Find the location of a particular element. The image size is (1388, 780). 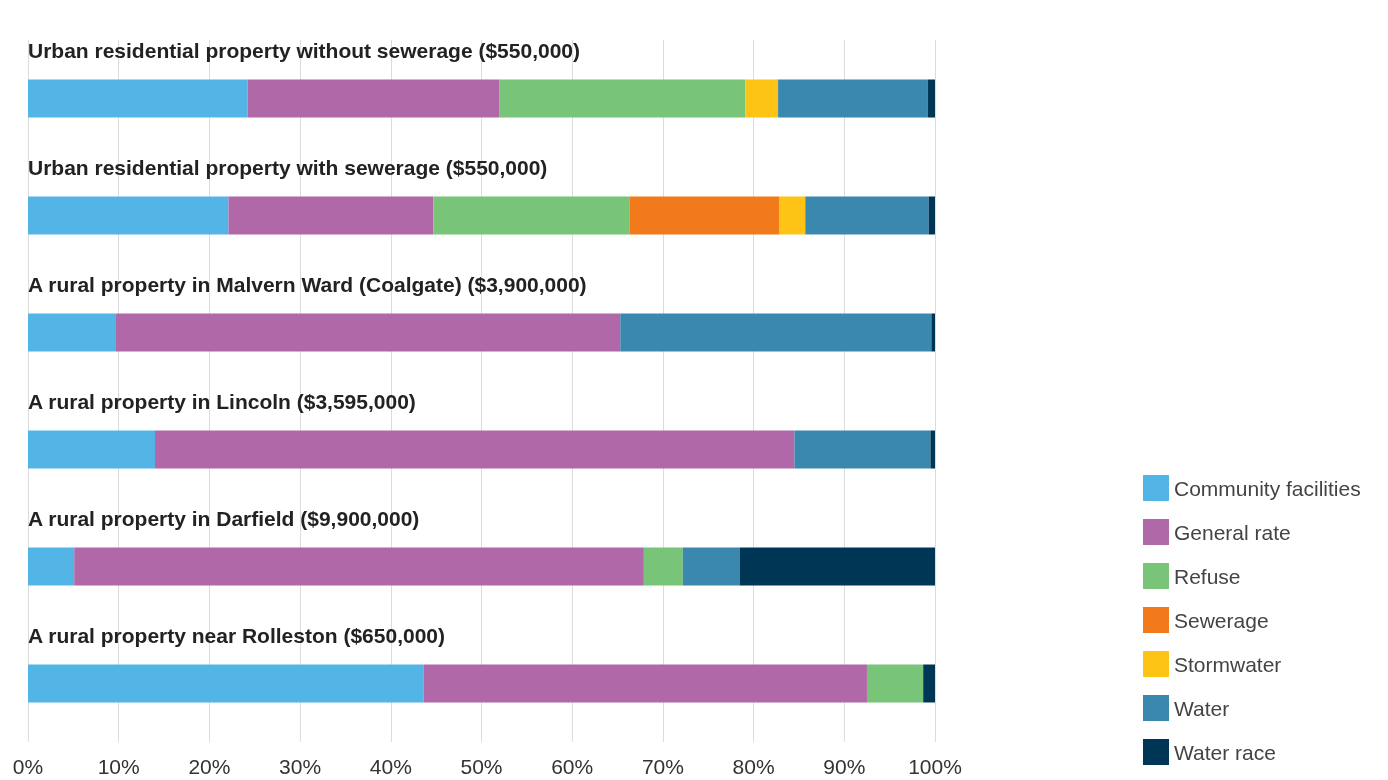

x-tick-label: 10% is located at coordinates (118, 766).